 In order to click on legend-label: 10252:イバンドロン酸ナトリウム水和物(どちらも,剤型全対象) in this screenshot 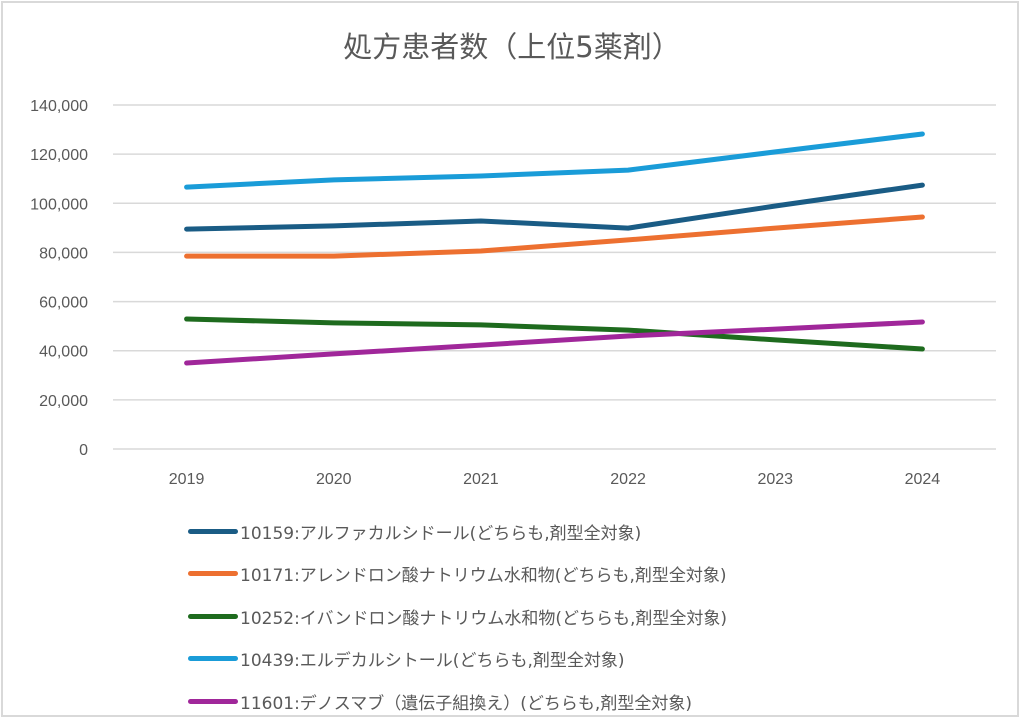, I will do `click(483, 618)`.